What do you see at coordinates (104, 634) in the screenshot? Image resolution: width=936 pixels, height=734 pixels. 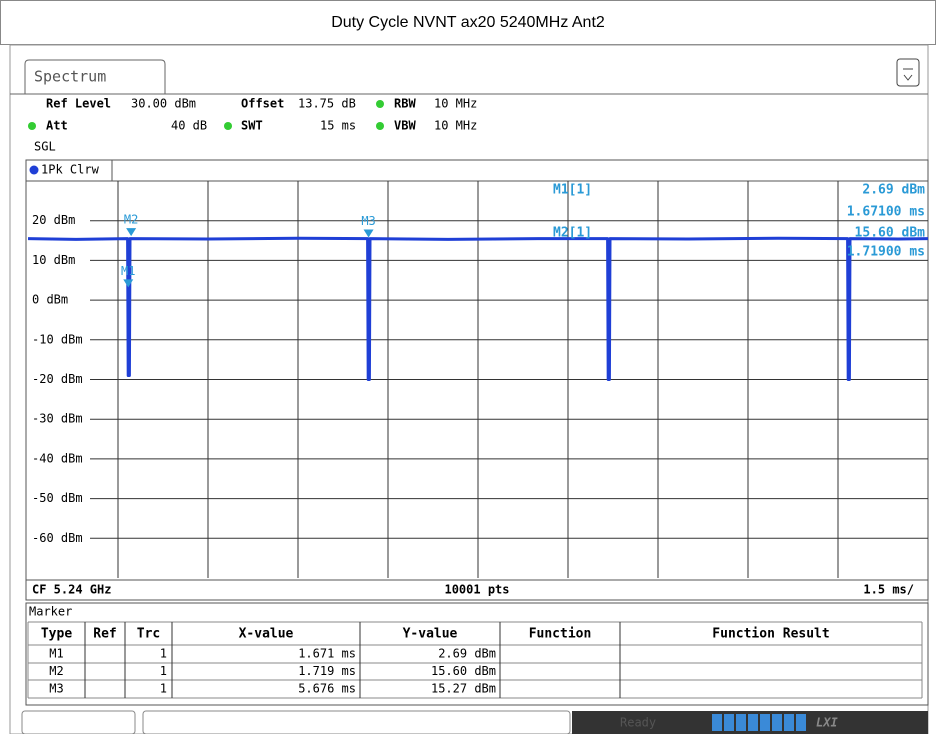 I see `column-header: Ref` at bounding box center [104, 634].